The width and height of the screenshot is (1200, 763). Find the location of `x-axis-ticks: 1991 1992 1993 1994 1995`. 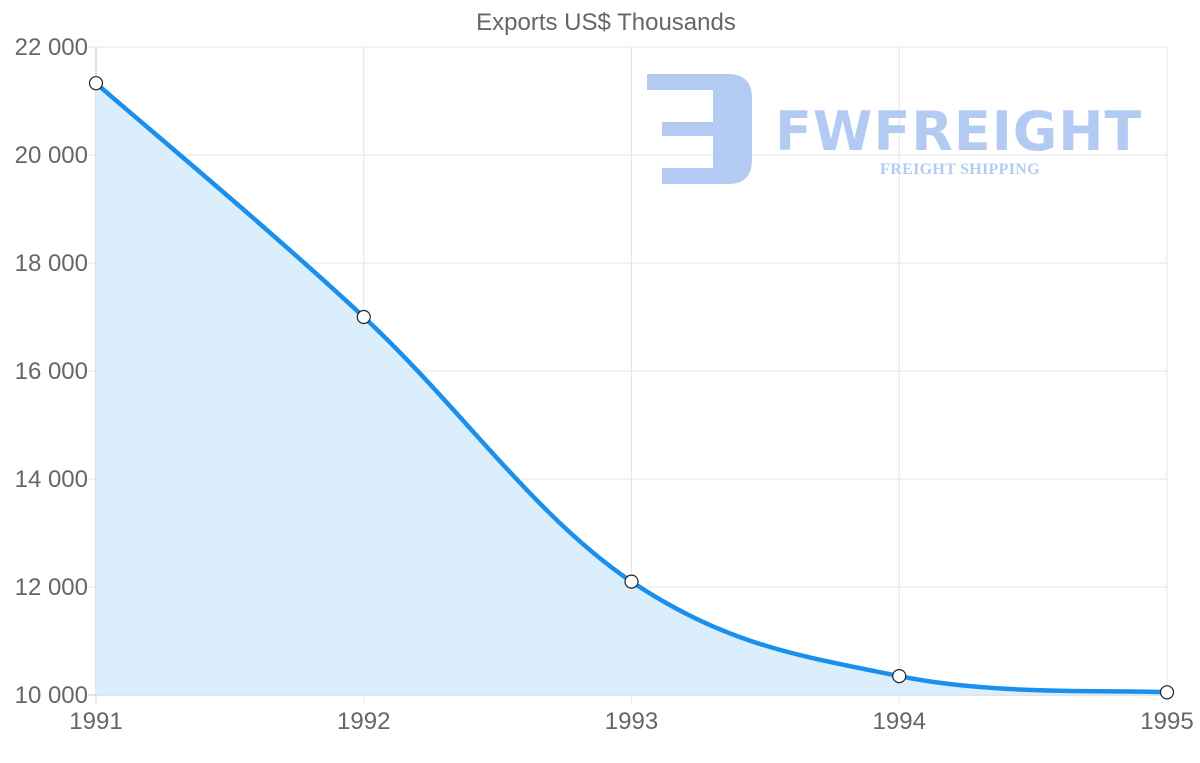

x-axis-ticks: 1991 1992 1993 1994 1995 is located at coordinates (631, 721).